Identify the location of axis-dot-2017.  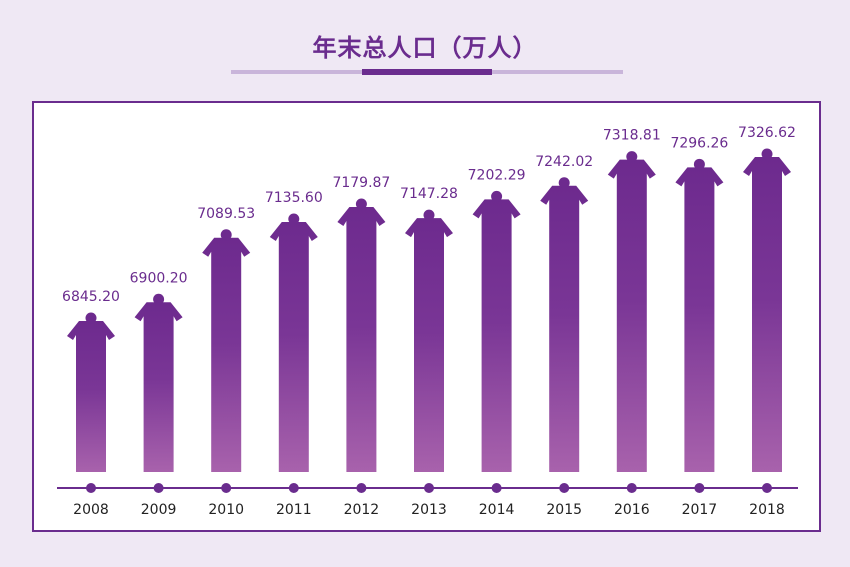
(699, 488).